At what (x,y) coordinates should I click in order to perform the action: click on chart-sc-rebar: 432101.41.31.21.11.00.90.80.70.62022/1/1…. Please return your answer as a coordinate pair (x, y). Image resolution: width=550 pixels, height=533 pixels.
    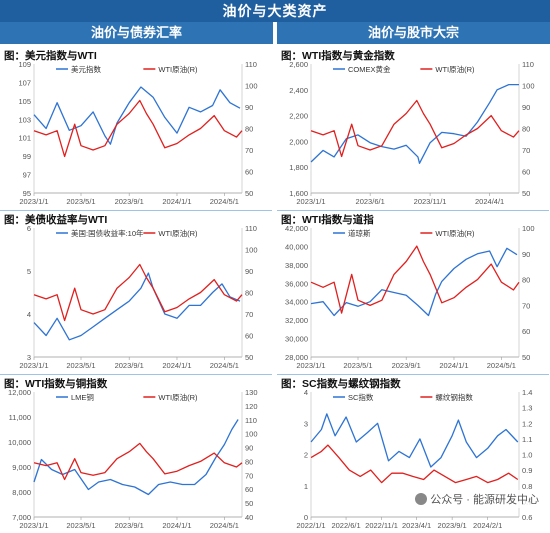
    Looking at the image, I should click on (414, 459).